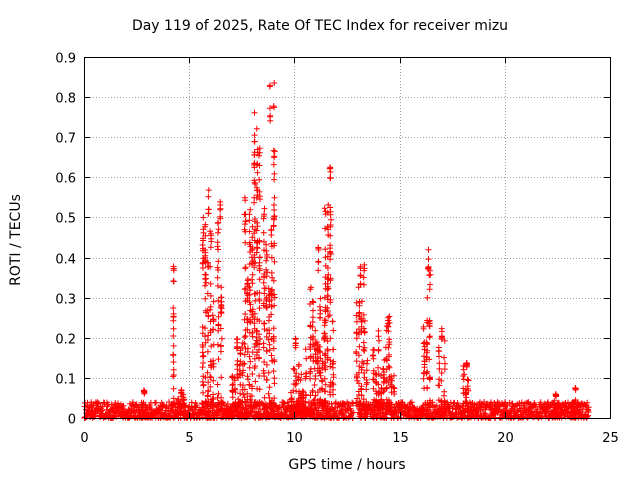  I want to click on y-axis-label: ROTI / TECUs, so click(16, 240).